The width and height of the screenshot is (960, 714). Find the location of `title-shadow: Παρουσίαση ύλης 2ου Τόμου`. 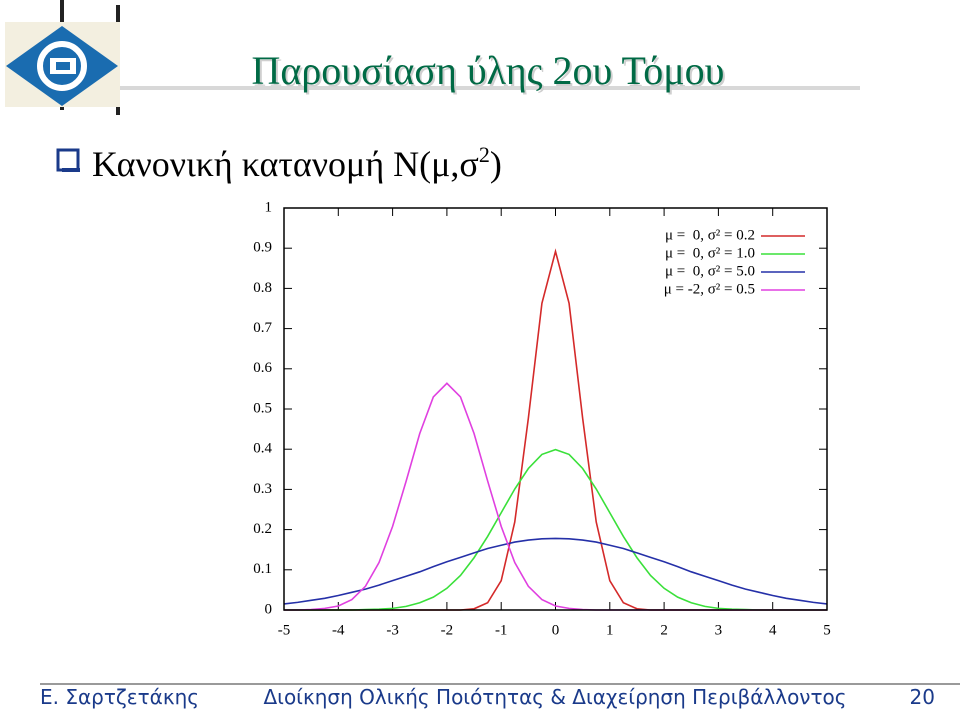

title-shadow: Παρουσίαση ύλης 2ου Τόμου is located at coordinates (490, 72).